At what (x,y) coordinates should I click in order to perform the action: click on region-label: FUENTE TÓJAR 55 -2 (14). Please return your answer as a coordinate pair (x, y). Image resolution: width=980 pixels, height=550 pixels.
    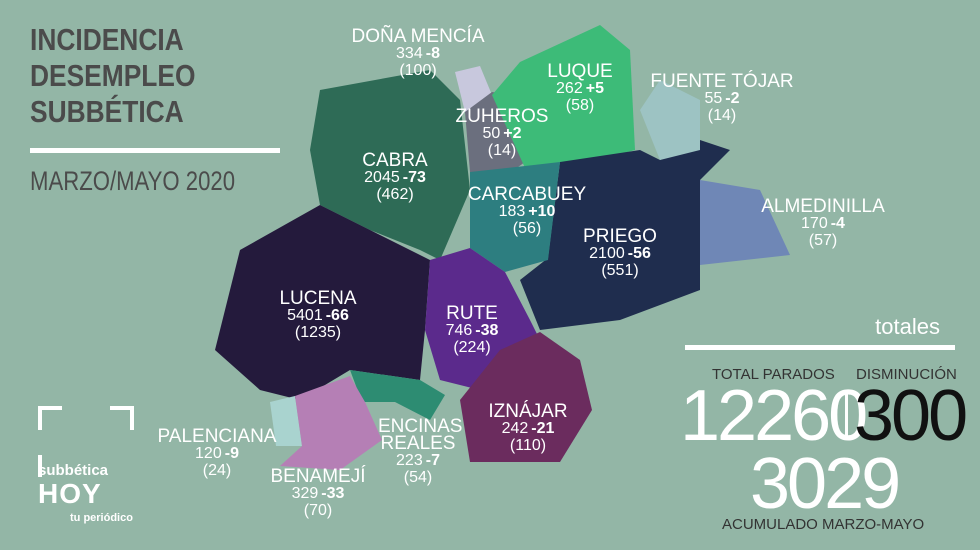
    Looking at the image, I should click on (722, 97).